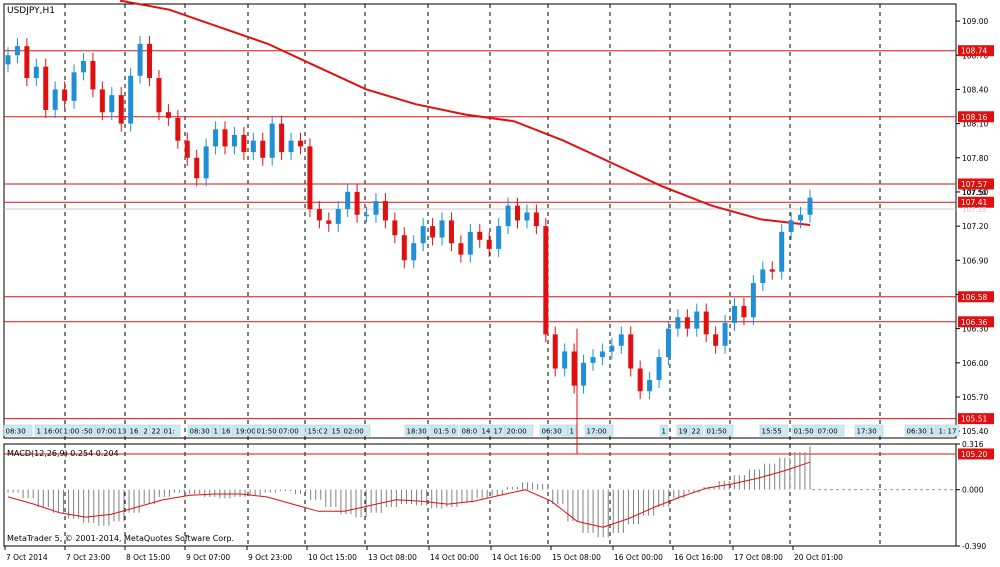  I want to click on time-tag-label: 17, so click(498, 432).